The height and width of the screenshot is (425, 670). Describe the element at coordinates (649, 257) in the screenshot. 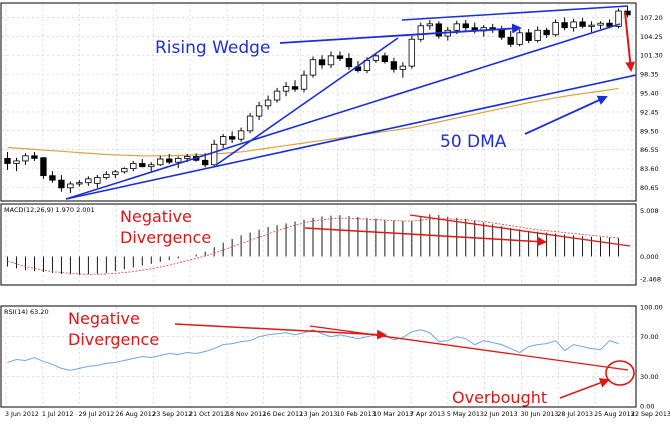

I see `macd-tick-label: 0.000` at that location.